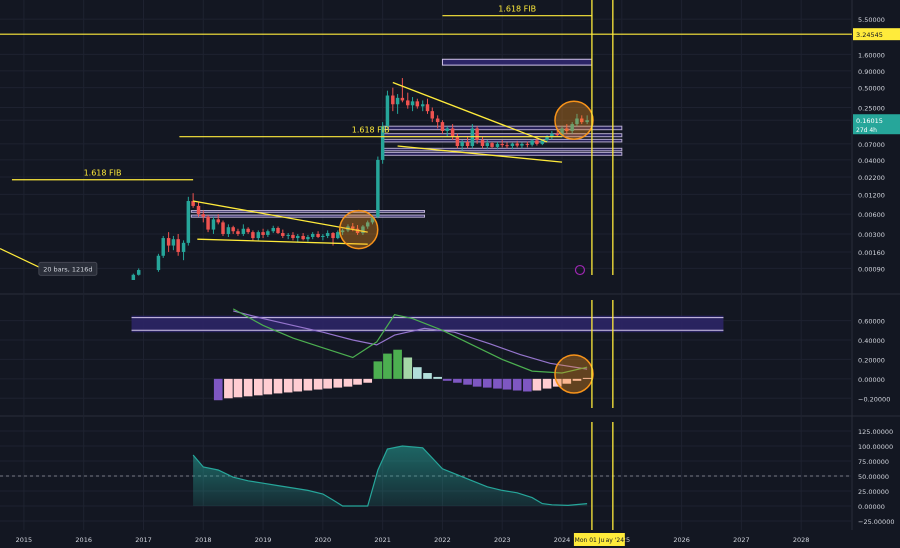 The width and height of the screenshot is (900, 548). Describe the element at coordinates (873, 477) in the screenshot. I see `rsi-tick-label: 50.00000` at that location.